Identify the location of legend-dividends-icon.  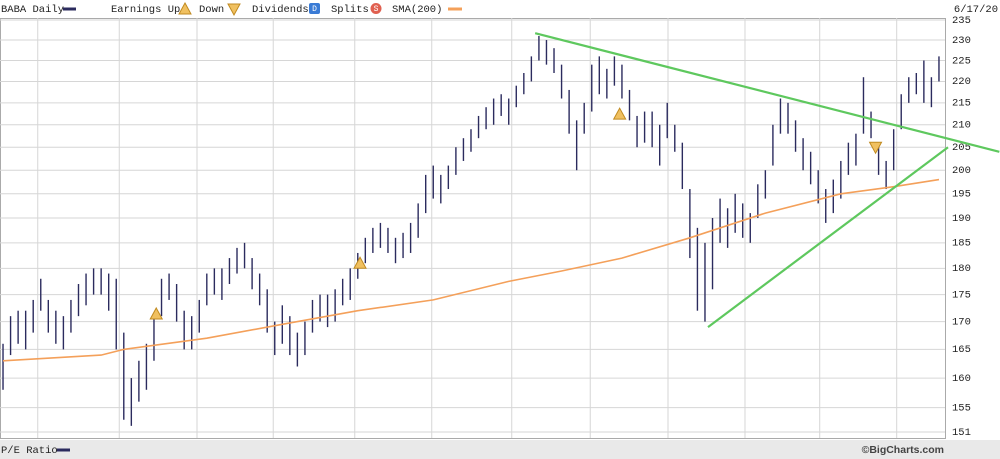
(314, 8).